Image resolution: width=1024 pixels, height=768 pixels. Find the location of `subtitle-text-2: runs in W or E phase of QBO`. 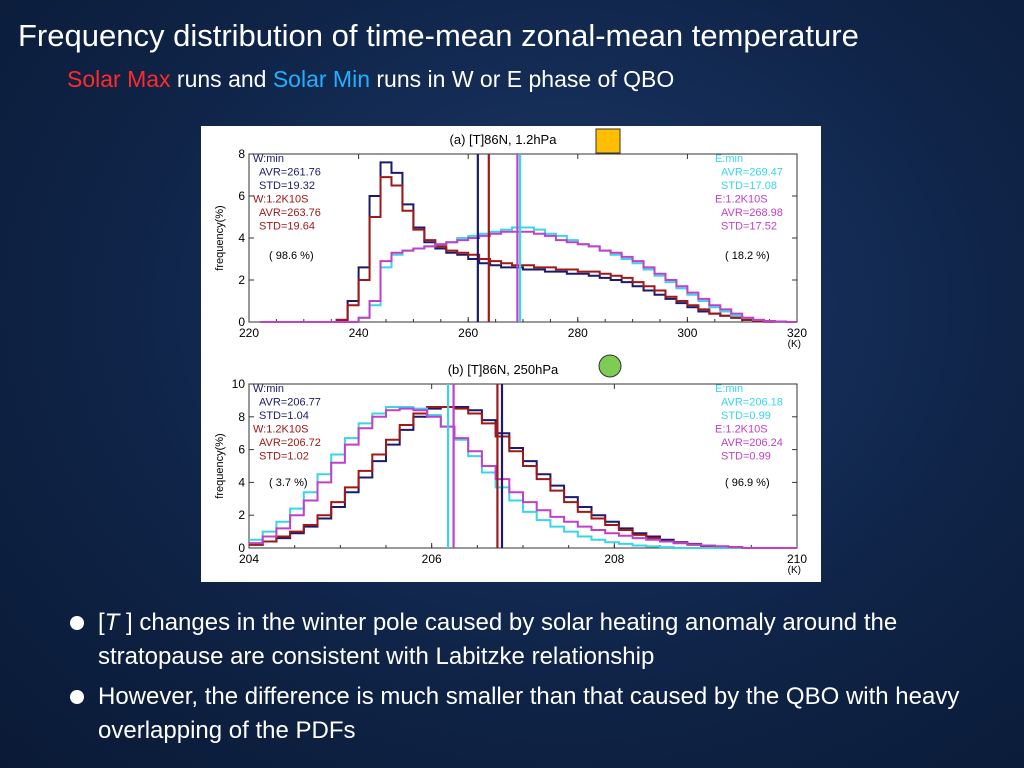

subtitle-text-2: runs in W or E phase of QBO is located at coordinates (522, 79).